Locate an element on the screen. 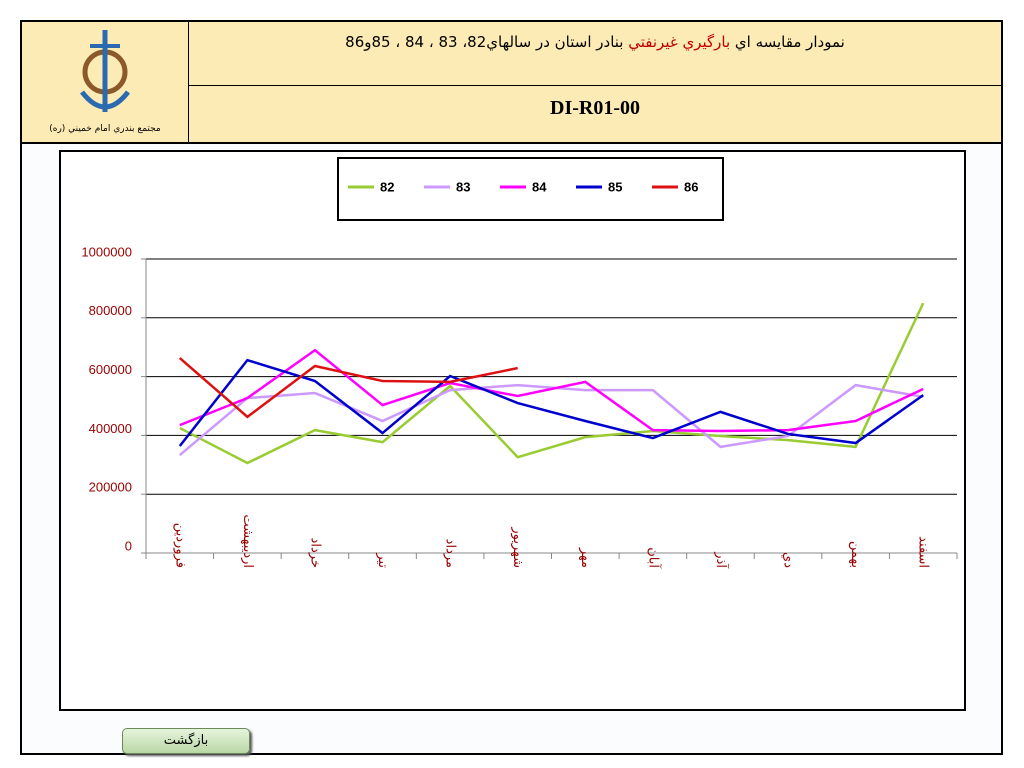 This screenshot has width=1024, height=768. doc-code: DI-R01-00 is located at coordinates (595, 108).